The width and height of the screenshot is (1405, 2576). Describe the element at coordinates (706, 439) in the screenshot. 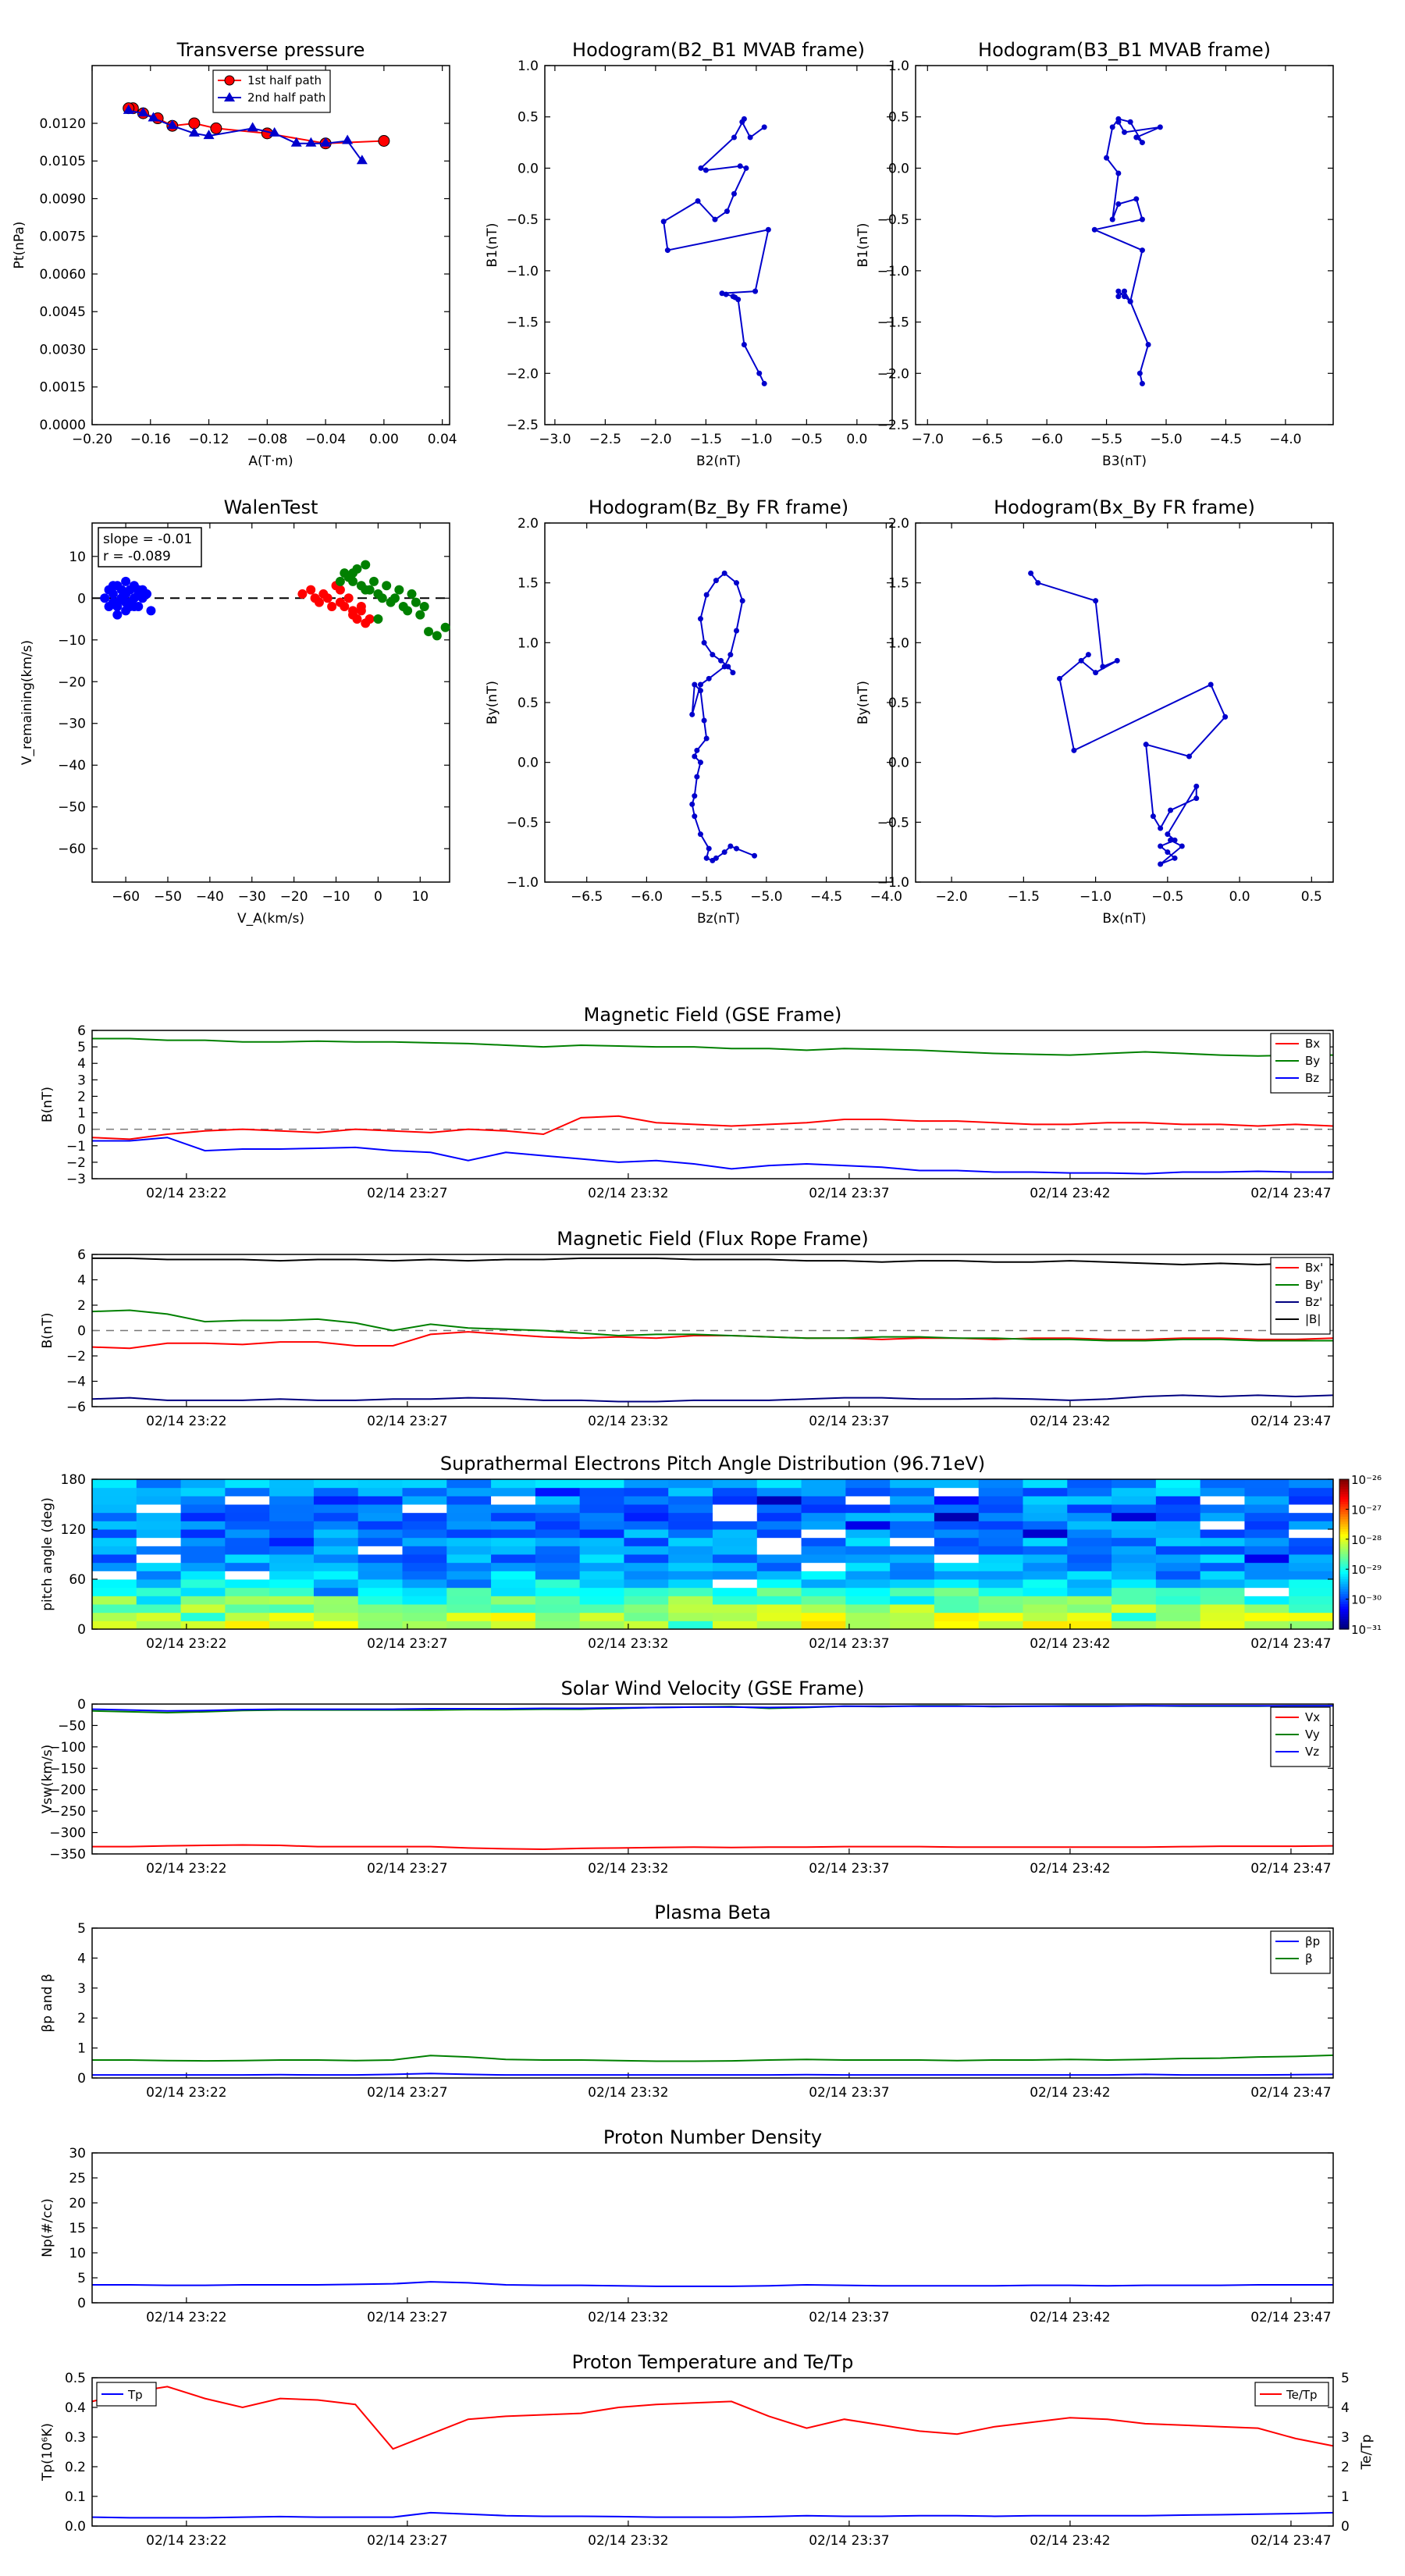

I see `x-tick-label: −1.5` at that location.